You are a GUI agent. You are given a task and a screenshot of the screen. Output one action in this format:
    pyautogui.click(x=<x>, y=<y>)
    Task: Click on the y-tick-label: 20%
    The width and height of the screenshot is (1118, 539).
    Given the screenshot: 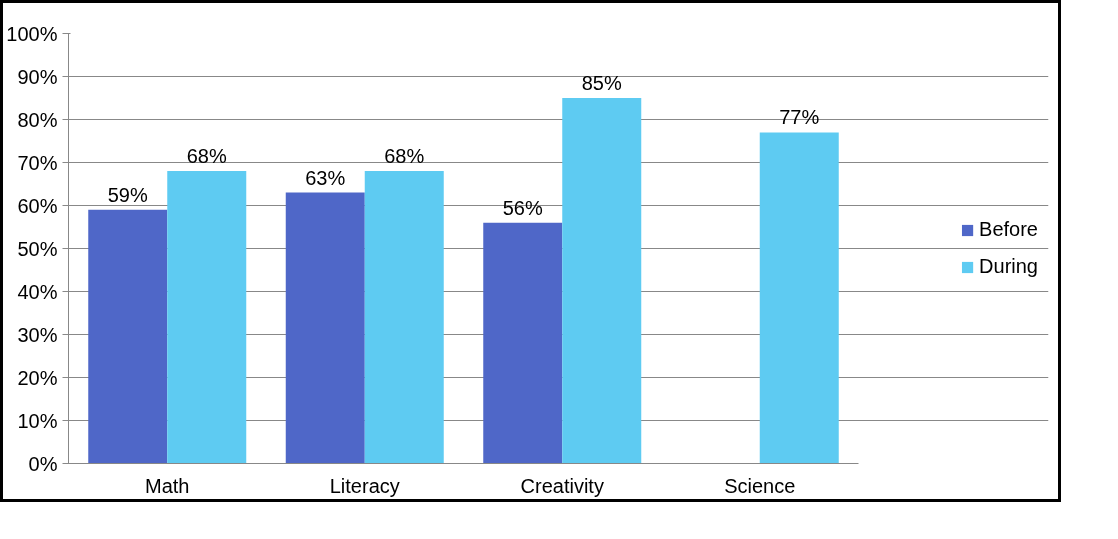 What is the action you would take?
    pyautogui.click(x=37, y=377)
    